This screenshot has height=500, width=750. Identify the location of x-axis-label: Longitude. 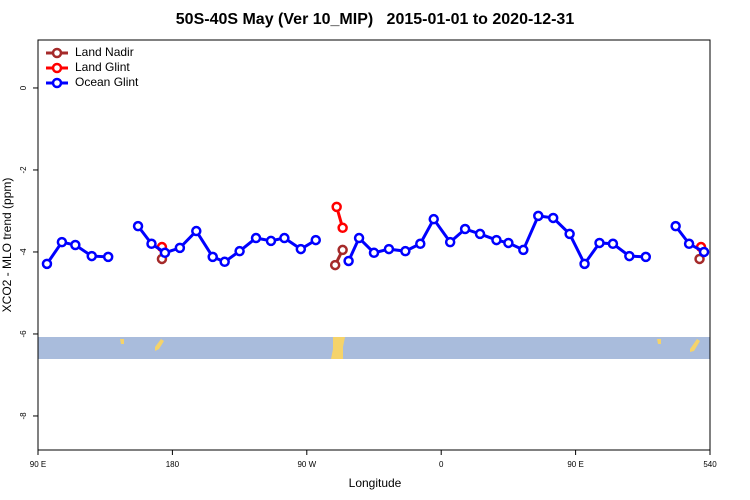
(375, 483).